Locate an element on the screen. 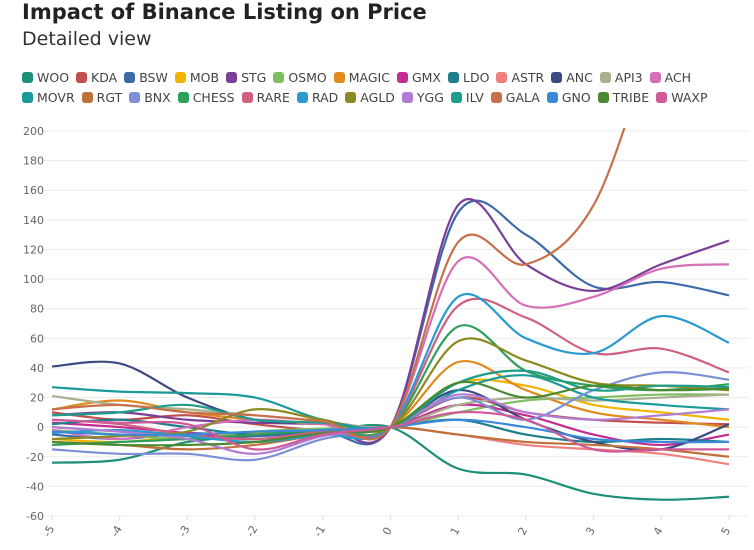 The width and height of the screenshot is (754, 550). legend-label: ANC is located at coordinates (579, 77).